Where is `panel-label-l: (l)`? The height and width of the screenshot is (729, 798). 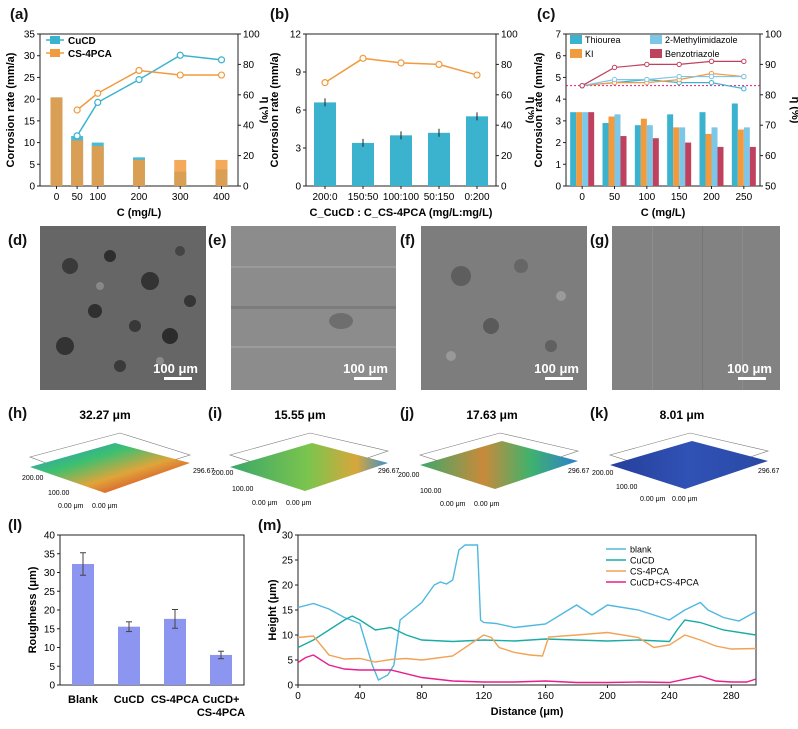 panel-label-l: (l) is located at coordinates (15, 525).